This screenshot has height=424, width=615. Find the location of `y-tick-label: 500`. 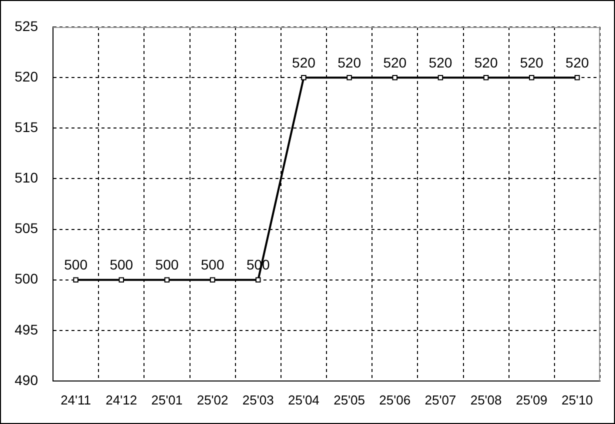

y-tick-label: 500 is located at coordinates (26, 278).